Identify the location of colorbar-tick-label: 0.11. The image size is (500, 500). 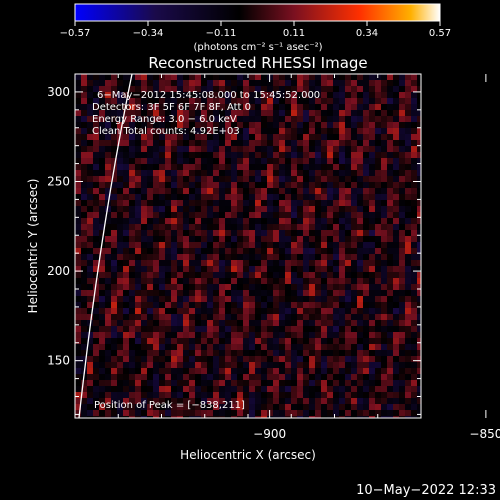
(294, 33).